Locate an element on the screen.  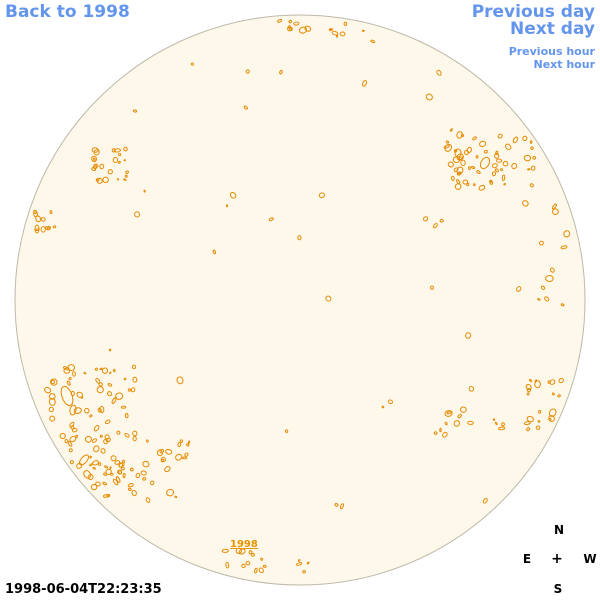
next-day-link: Next day is located at coordinates (552, 29).